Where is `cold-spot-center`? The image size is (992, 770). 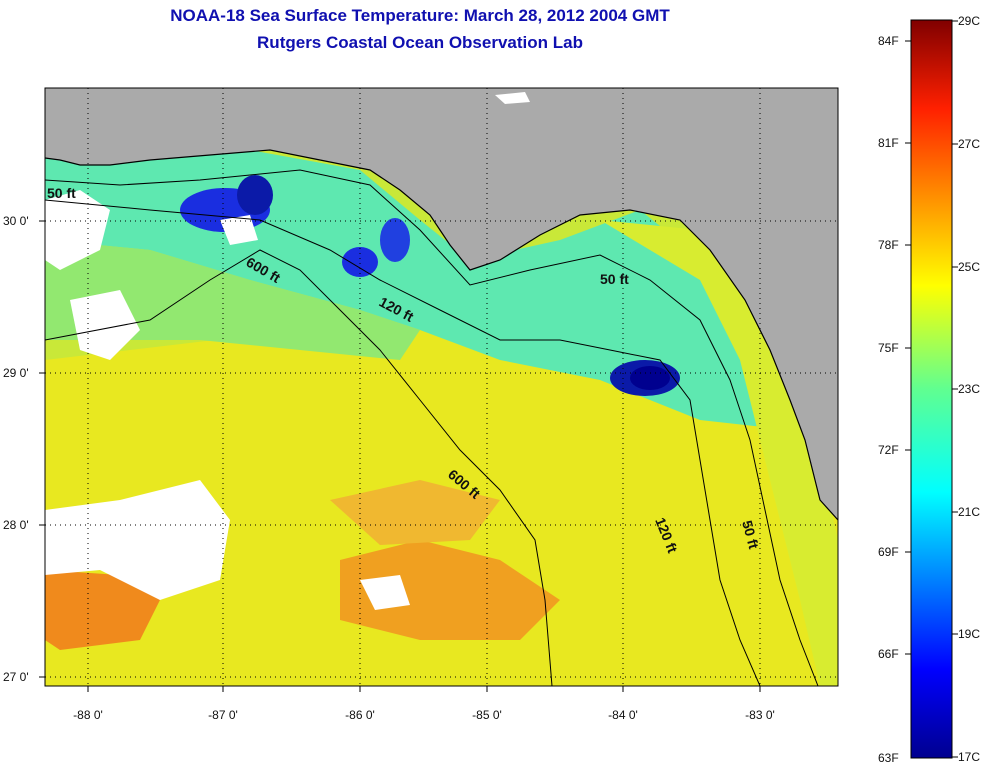 cold-spot-center is located at coordinates (360, 262).